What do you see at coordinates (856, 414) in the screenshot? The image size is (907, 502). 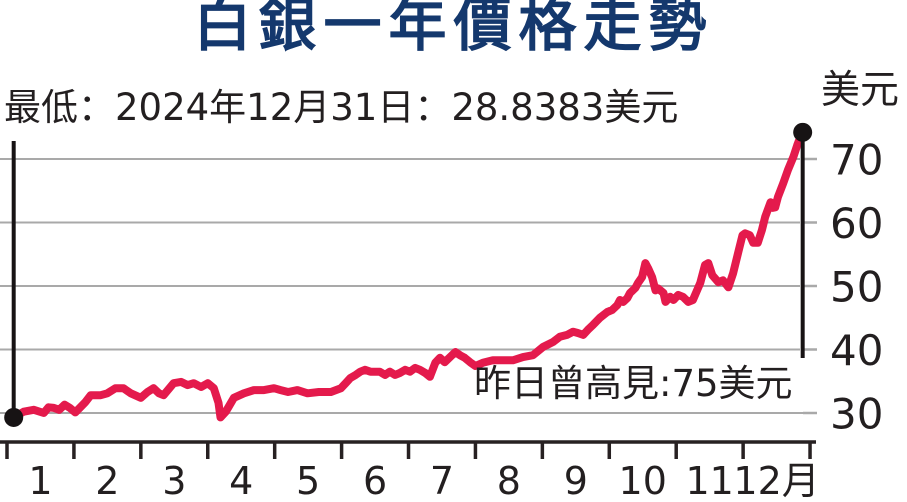 I see `y-tick-label-30: 30` at bounding box center [856, 414].